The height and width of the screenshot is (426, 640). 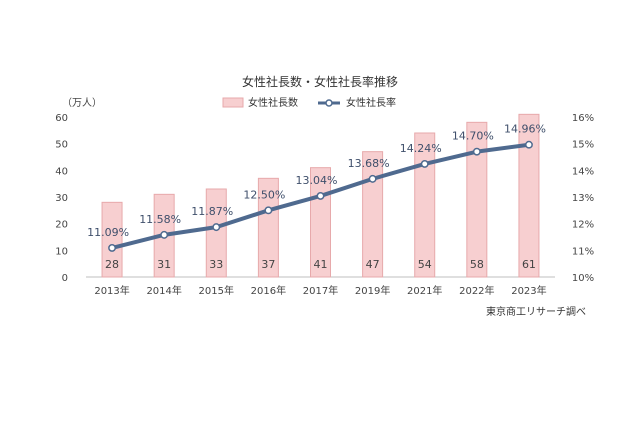 I want to click on x-tick-label: 2021年, so click(x=424, y=290).